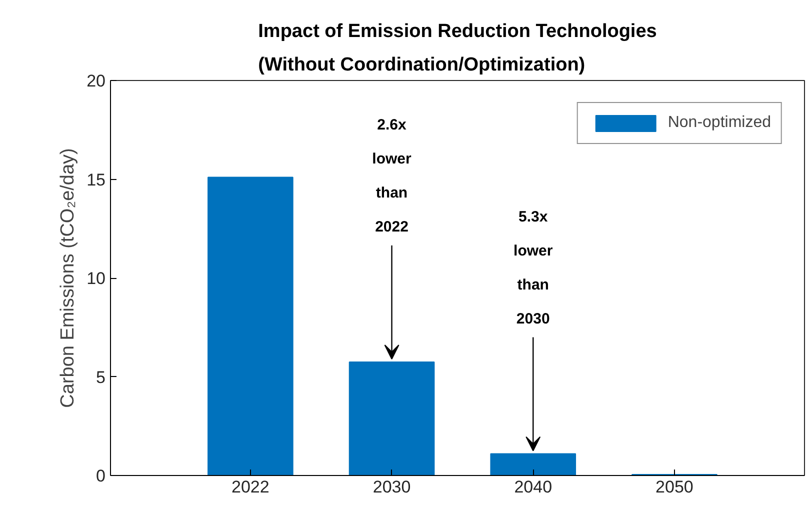 The height and width of the screenshot is (510, 806). I want to click on y-axis-title: Carbon Emissions (tCO₂e/day), so click(68, 278).